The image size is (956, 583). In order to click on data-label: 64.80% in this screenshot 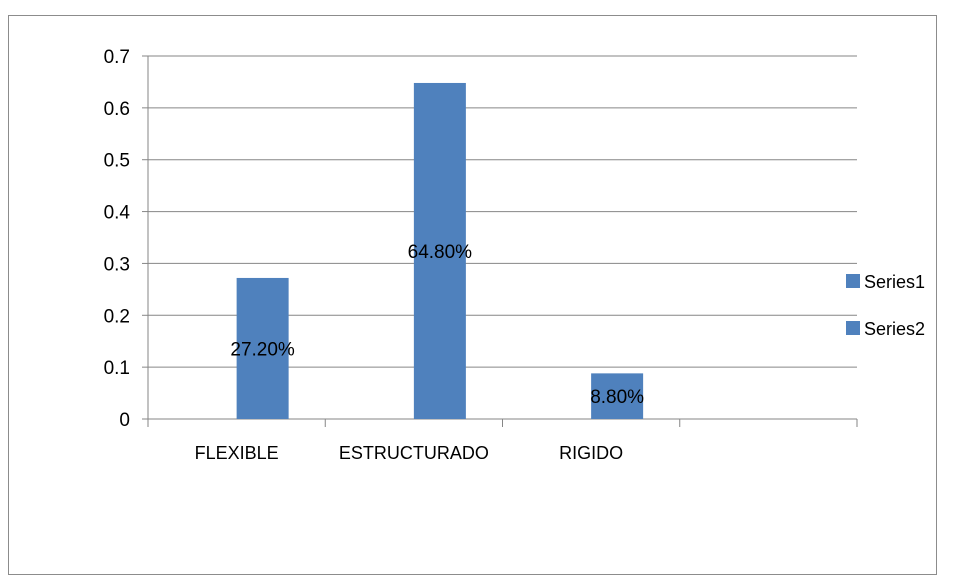, I will do `click(440, 252)`.